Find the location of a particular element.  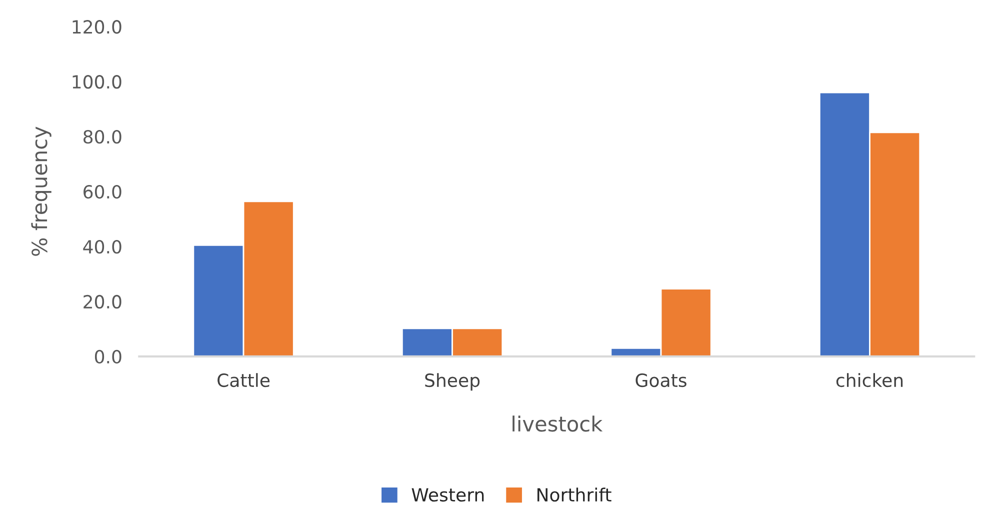

x-tick-label: Cattle is located at coordinates (244, 380).